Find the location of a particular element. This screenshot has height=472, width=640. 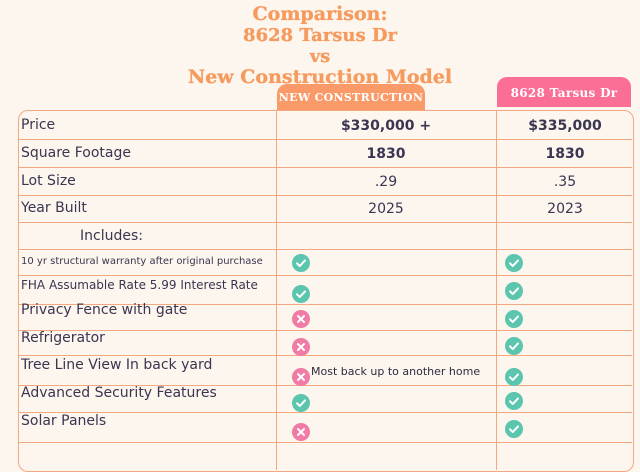

label-year-built: Year Built is located at coordinates (54, 208).